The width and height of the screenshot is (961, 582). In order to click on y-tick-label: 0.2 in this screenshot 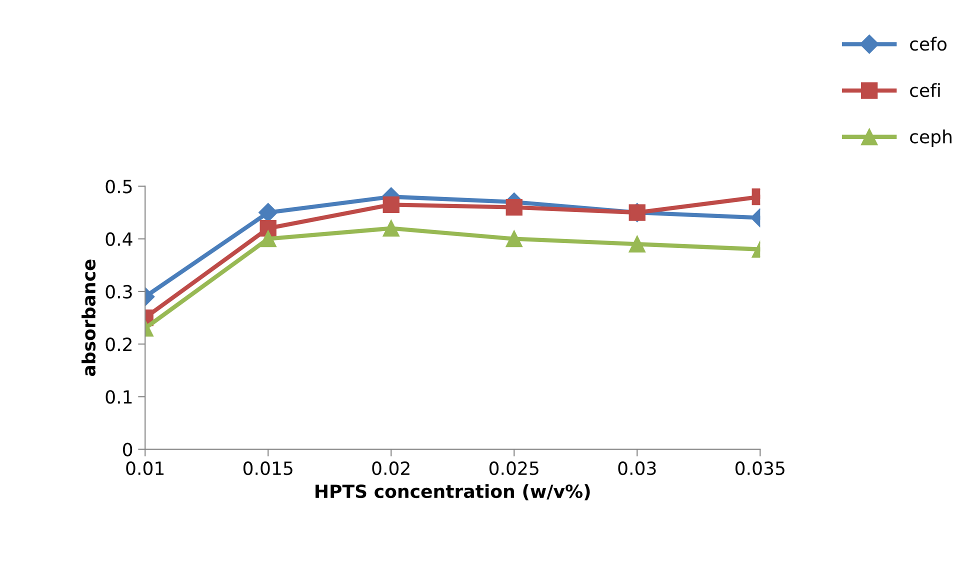, I will do `click(119, 345)`.